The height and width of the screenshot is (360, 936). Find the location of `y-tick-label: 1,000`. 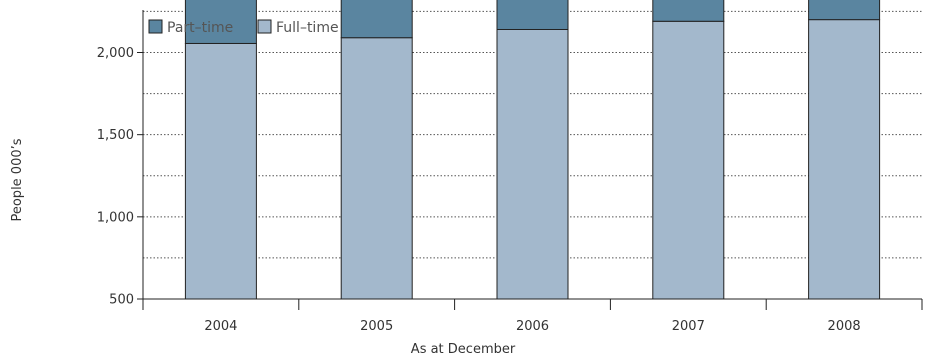

y-tick-label: 1,000 is located at coordinates (115, 217).